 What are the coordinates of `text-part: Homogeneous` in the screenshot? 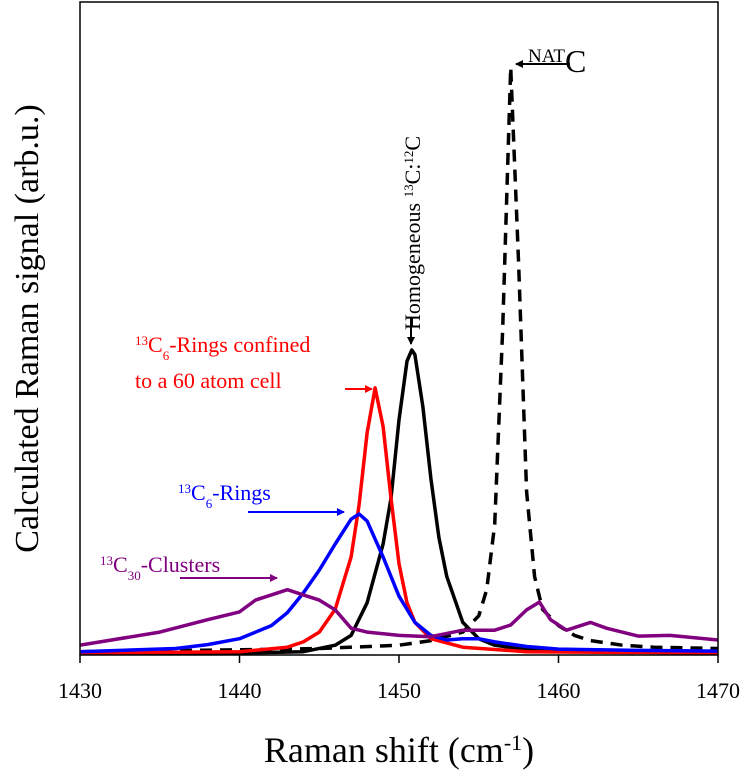 It's located at (412, 263).